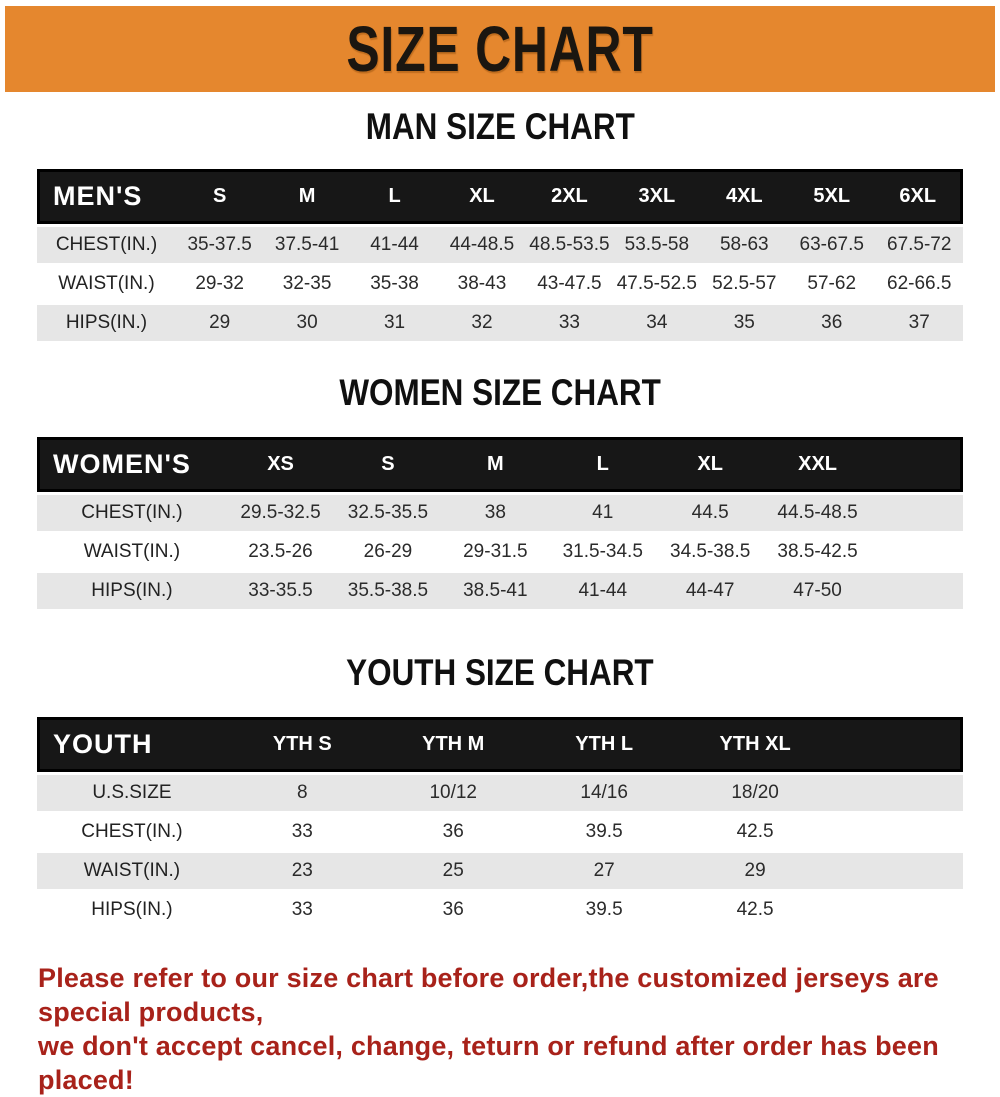 The height and width of the screenshot is (1097, 1000). Describe the element at coordinates (817, 591) in the screenshot. I see `size-cell: 47-50` at that location.